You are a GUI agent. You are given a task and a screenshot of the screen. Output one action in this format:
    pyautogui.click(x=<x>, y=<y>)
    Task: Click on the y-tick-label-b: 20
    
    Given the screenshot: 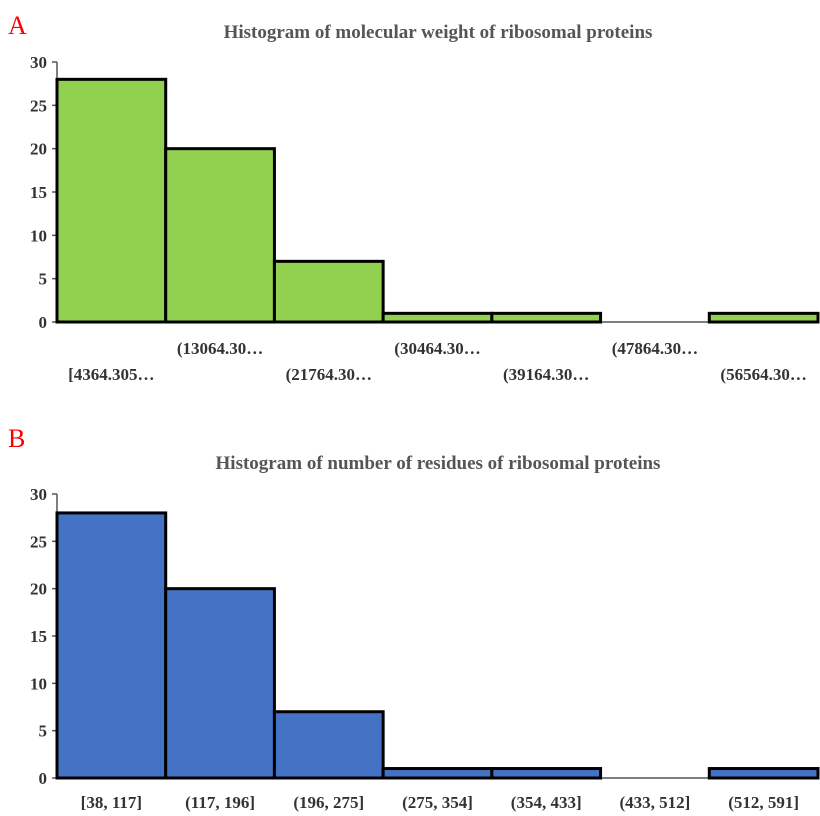 What is the action you would take?
    pyautogui.click(x=38, y=589)
    